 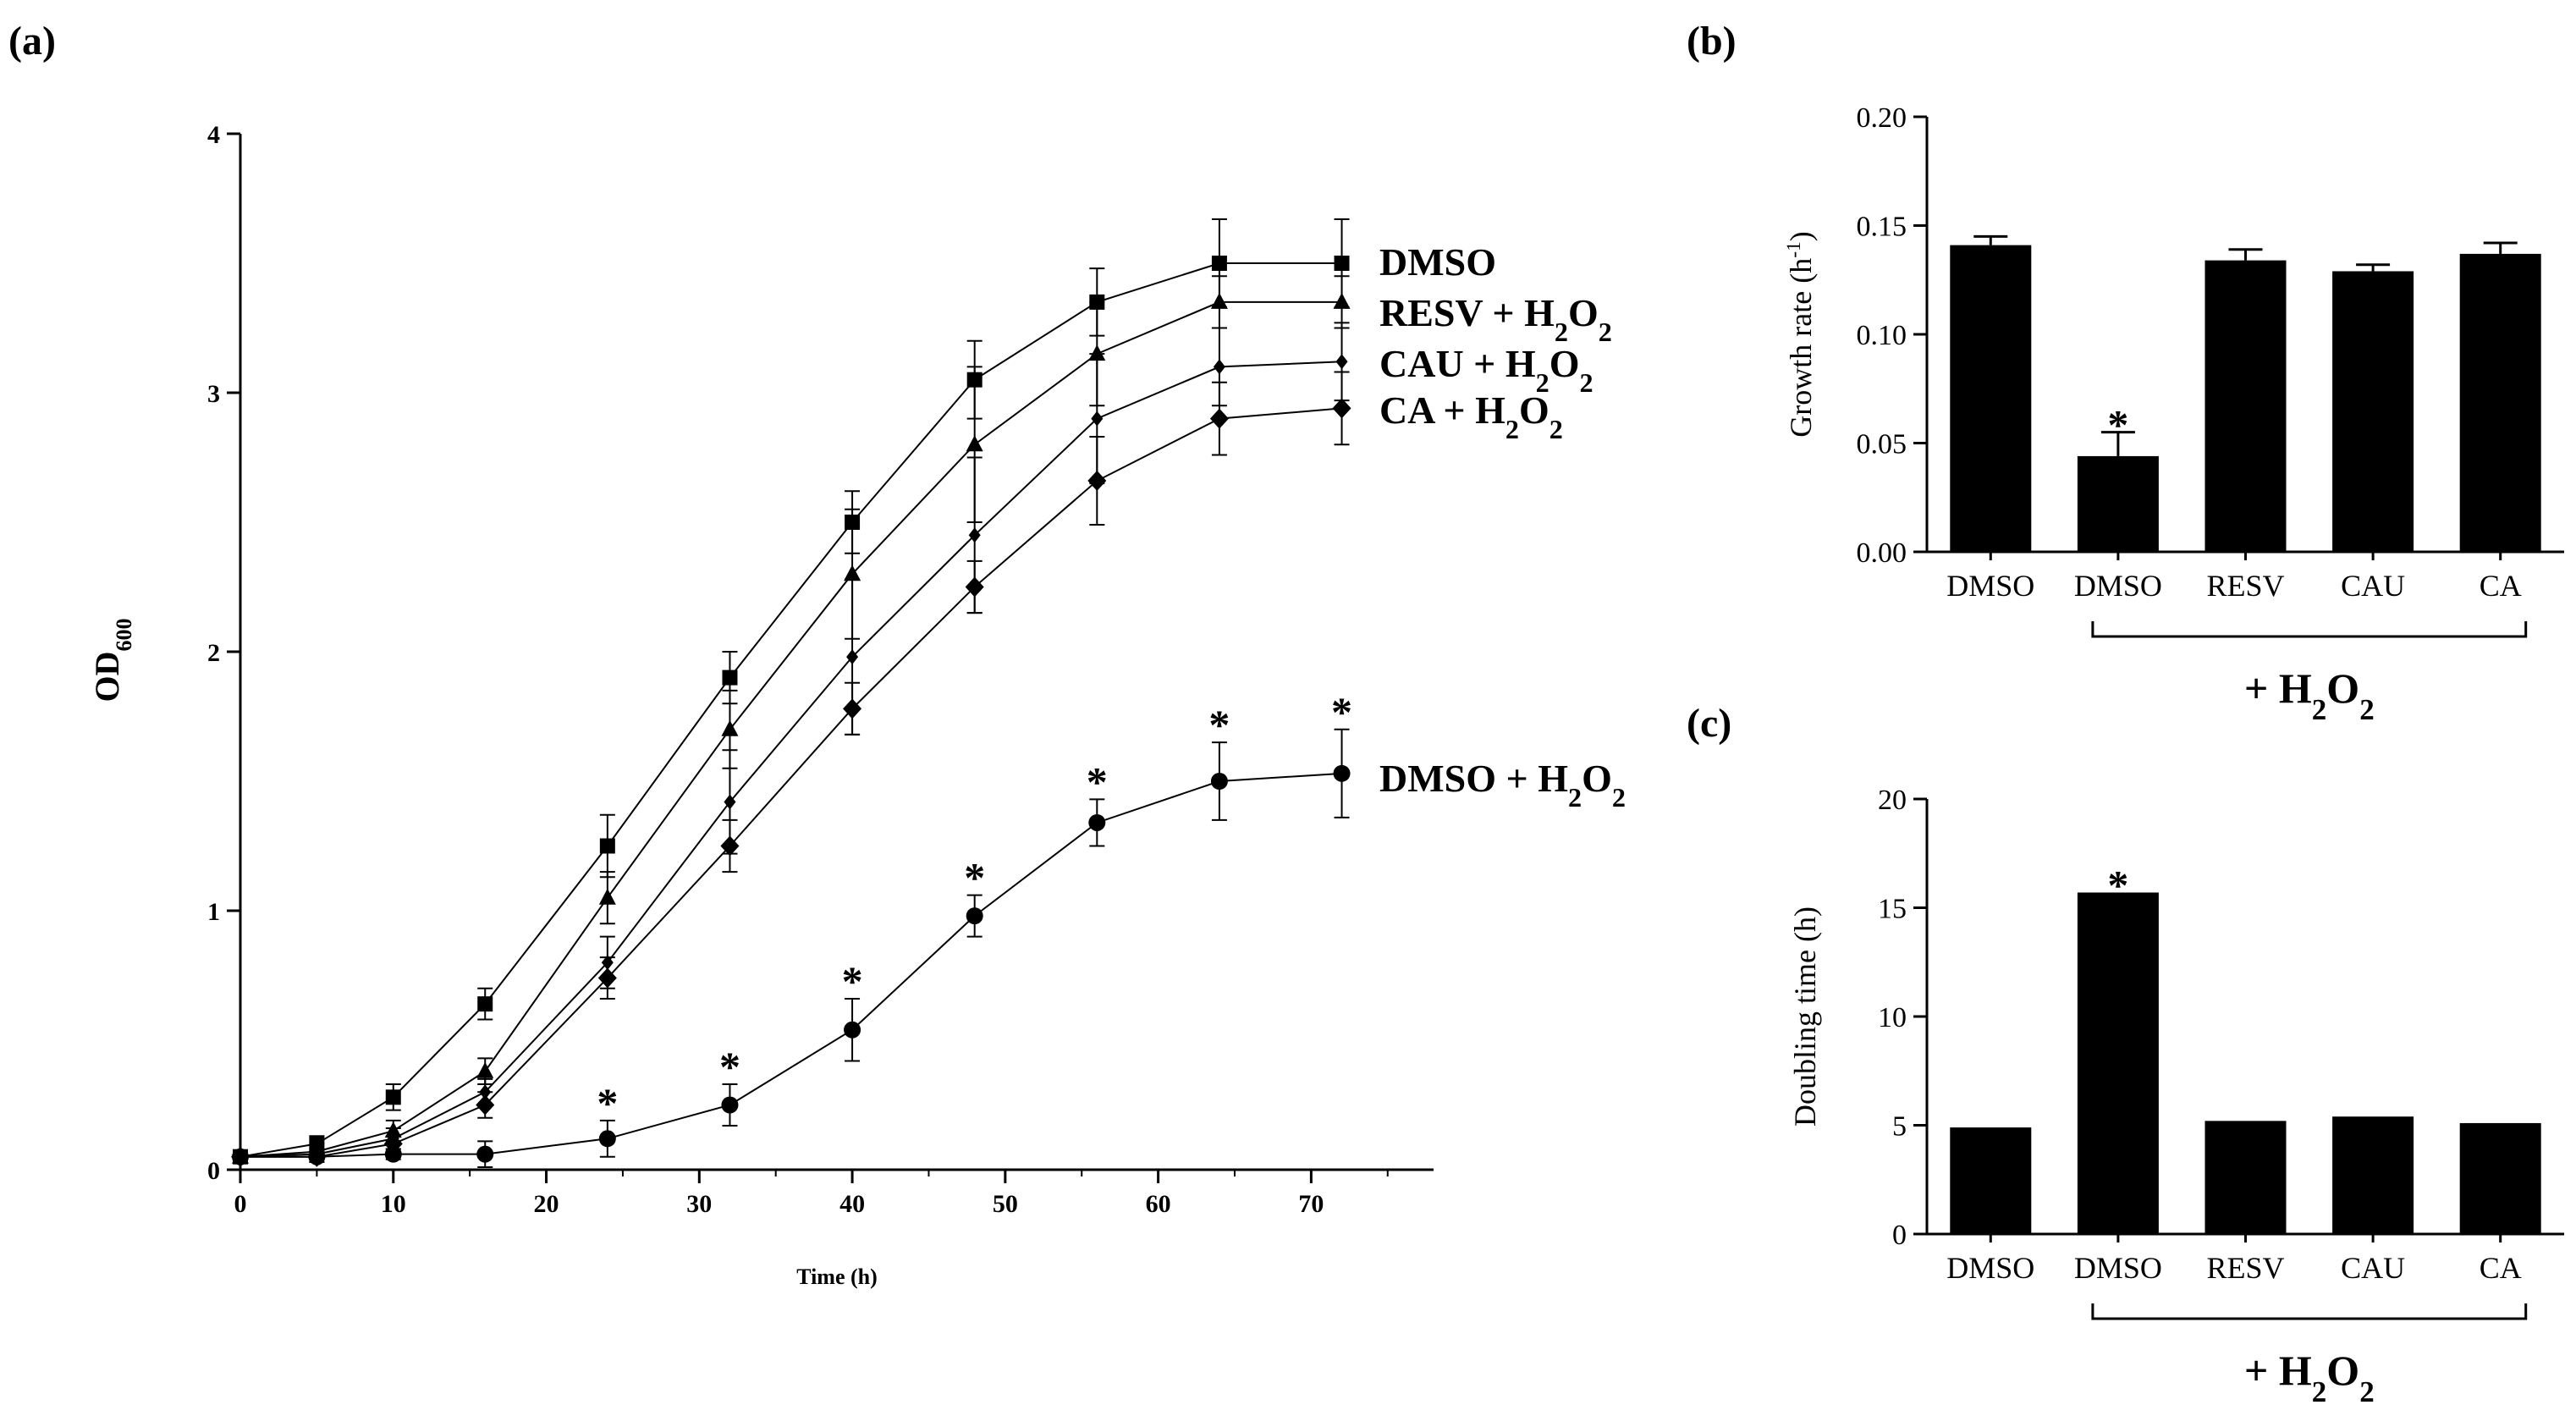 What do you see at coordinates (112, 660) in the screenshot?
I see `y-axis-title: OD600` at bounding box center [112, 660].